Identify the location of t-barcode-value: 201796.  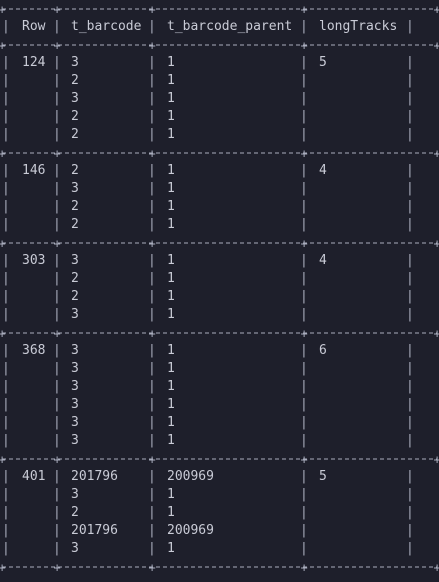
(94, 477).